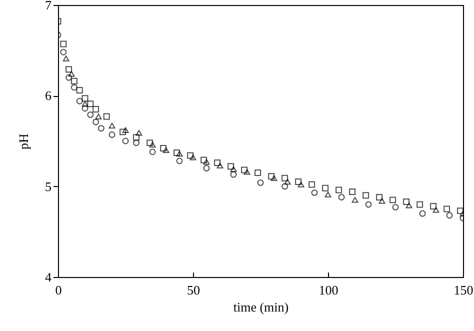 This screenshot has width=474, height=331. What do you see at coordinates (23, 142) in the screenshot?
I see `y-axis-title: pH` at bounding box center [23, 142].